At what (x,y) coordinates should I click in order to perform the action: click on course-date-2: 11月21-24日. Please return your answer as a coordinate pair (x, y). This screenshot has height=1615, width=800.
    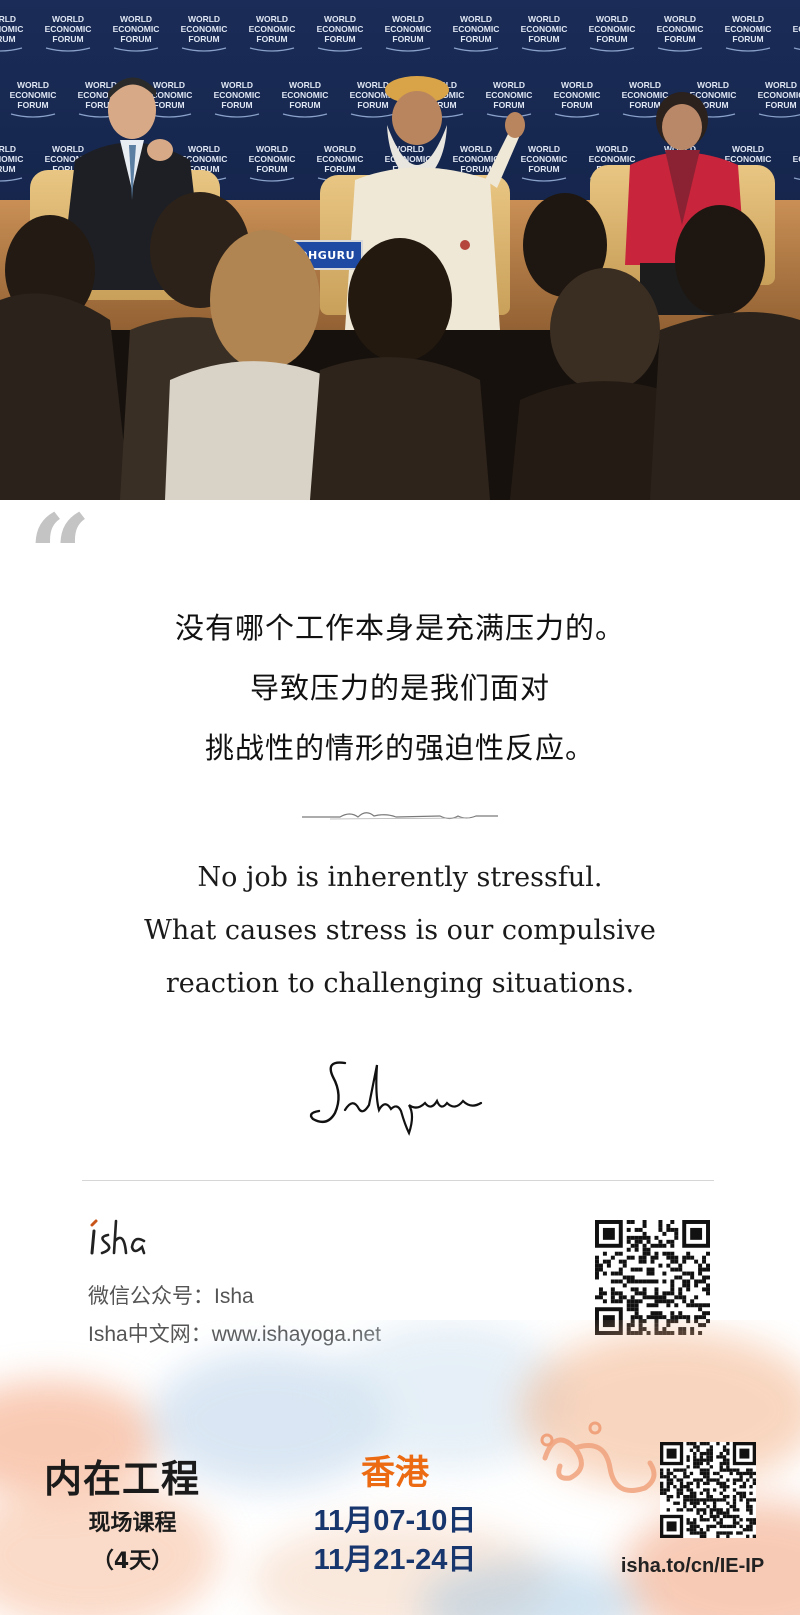
    Looking at the image, I should click on (395, 1560).